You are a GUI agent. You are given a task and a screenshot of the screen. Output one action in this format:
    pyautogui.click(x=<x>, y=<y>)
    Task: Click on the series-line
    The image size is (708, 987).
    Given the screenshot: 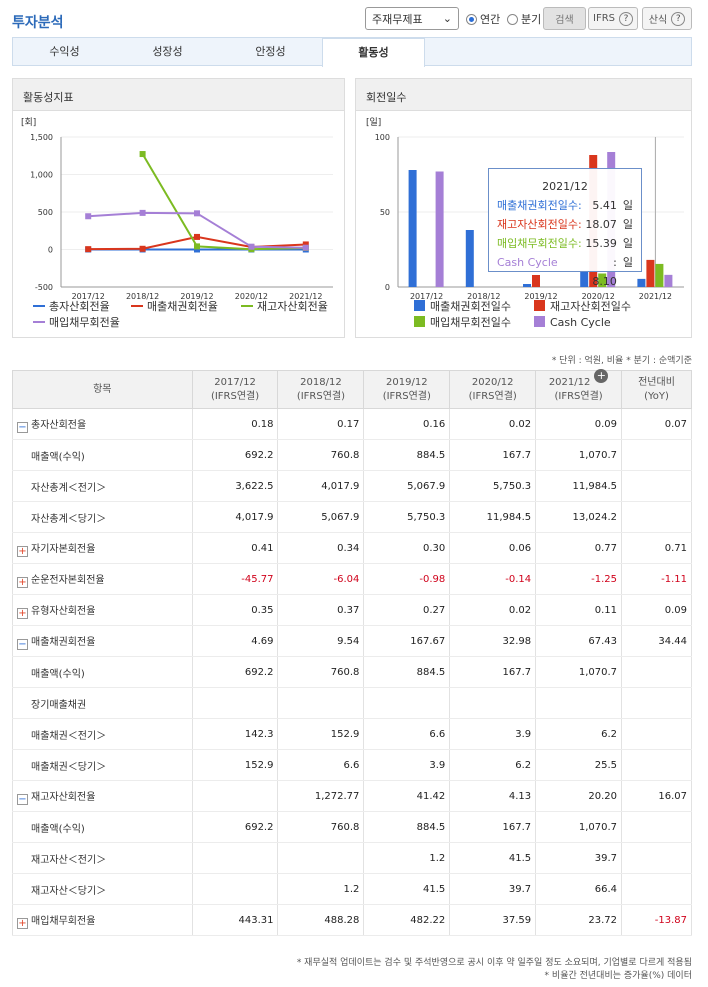 What is the action you would take?
    pyautogui.click(x=197, y=230)
    